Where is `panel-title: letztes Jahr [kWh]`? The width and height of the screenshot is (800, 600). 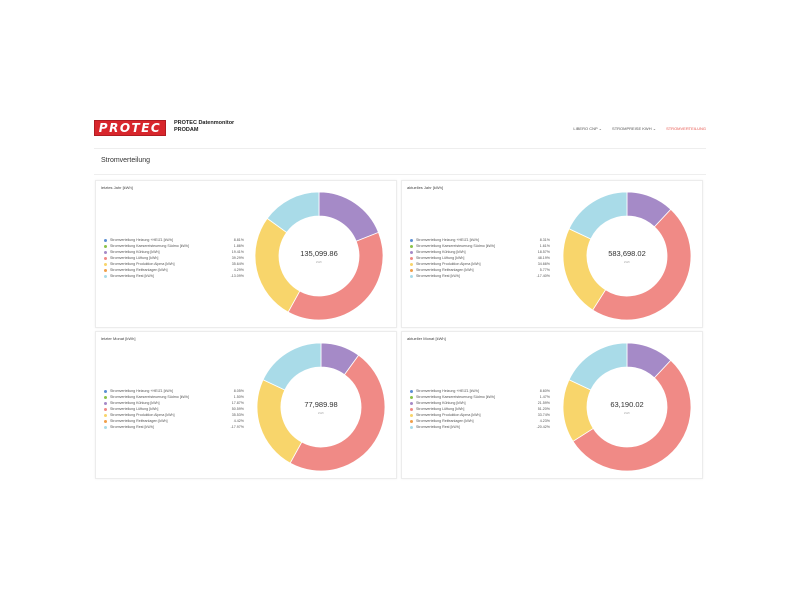
panel-title: letztes Jahr [kWh] is located at coordinates (117, 187).